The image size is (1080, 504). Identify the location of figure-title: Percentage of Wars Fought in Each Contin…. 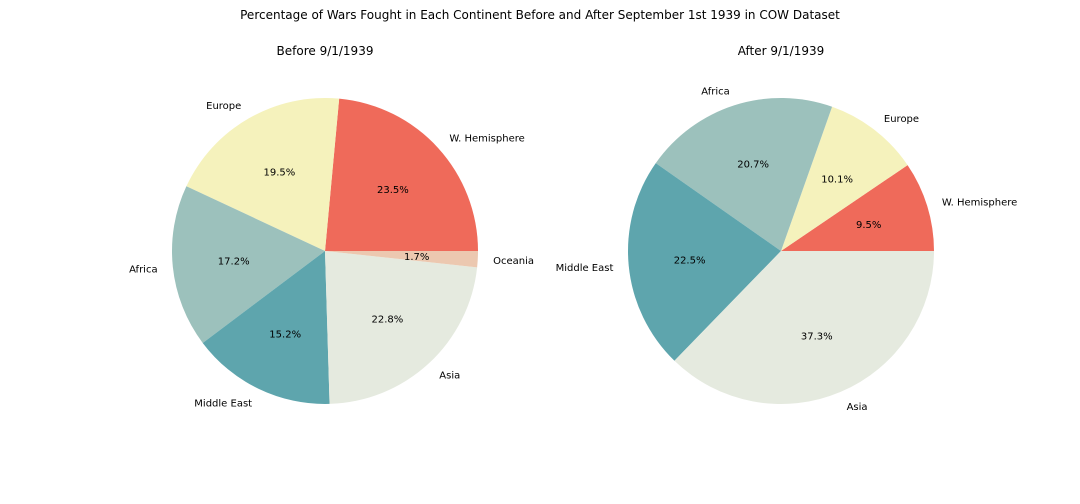
(540, 15).